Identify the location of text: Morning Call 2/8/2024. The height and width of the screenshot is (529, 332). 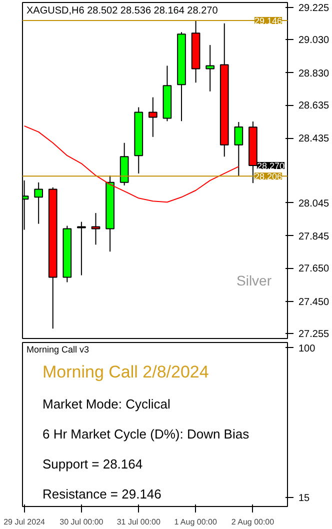
(125, 372).